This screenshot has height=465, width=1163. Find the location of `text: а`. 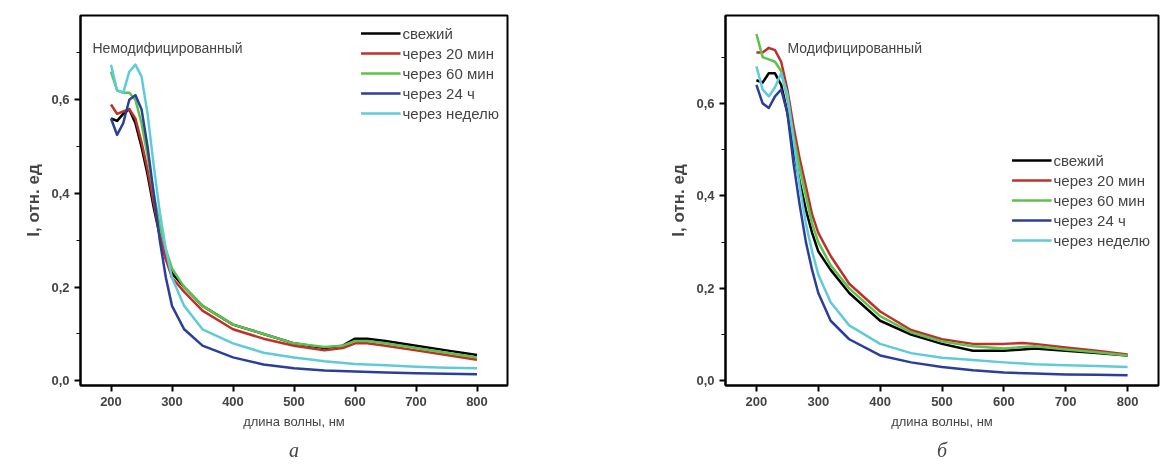

text: а is located at coordinates (294, 449).